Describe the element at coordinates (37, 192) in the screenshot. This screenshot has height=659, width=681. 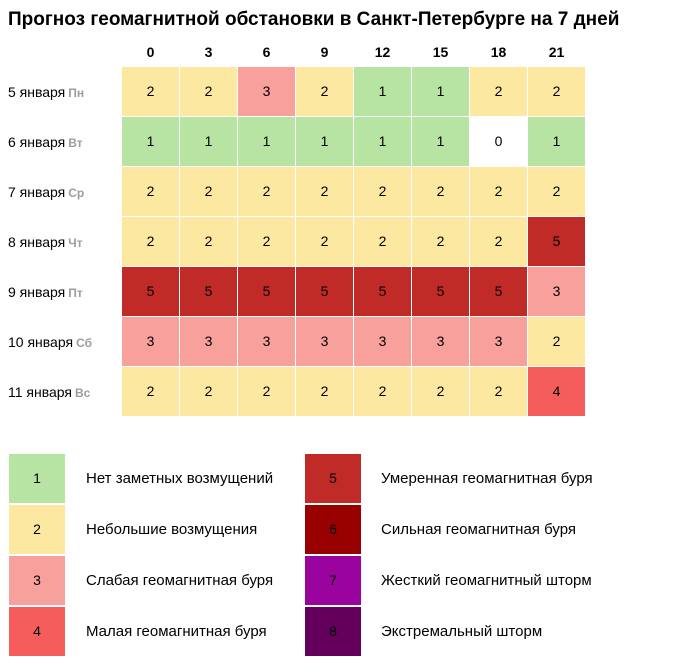
I see `row-date: 7 января` at that location.